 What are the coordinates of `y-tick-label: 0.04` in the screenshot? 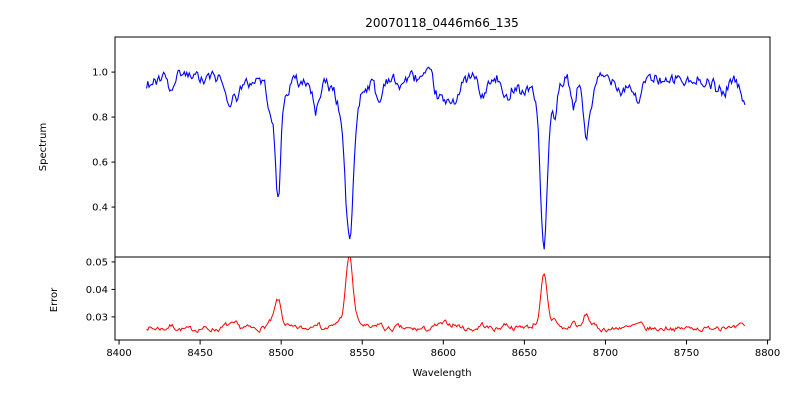 It's located at (97, 290).